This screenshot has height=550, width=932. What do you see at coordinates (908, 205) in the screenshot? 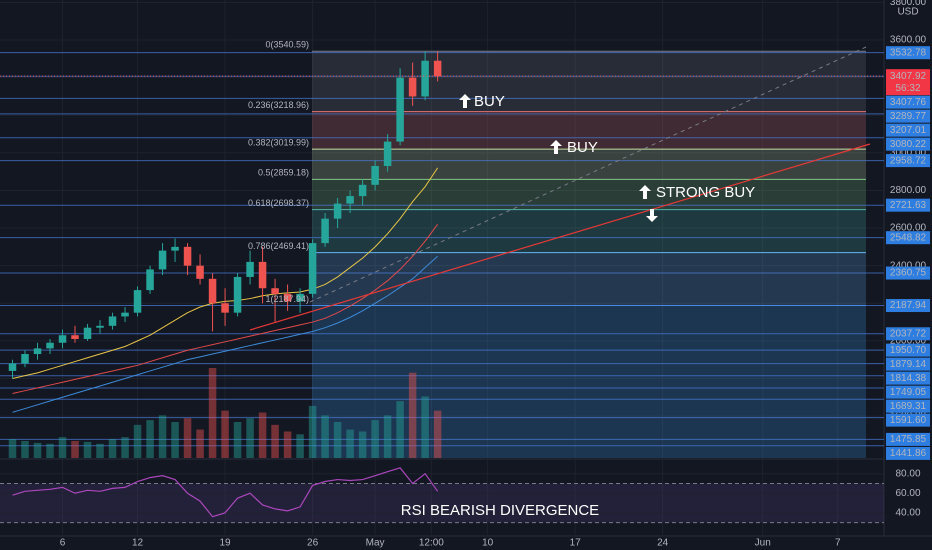
I see `price-level-label: 2721.63` at bounding box center [908, 205].